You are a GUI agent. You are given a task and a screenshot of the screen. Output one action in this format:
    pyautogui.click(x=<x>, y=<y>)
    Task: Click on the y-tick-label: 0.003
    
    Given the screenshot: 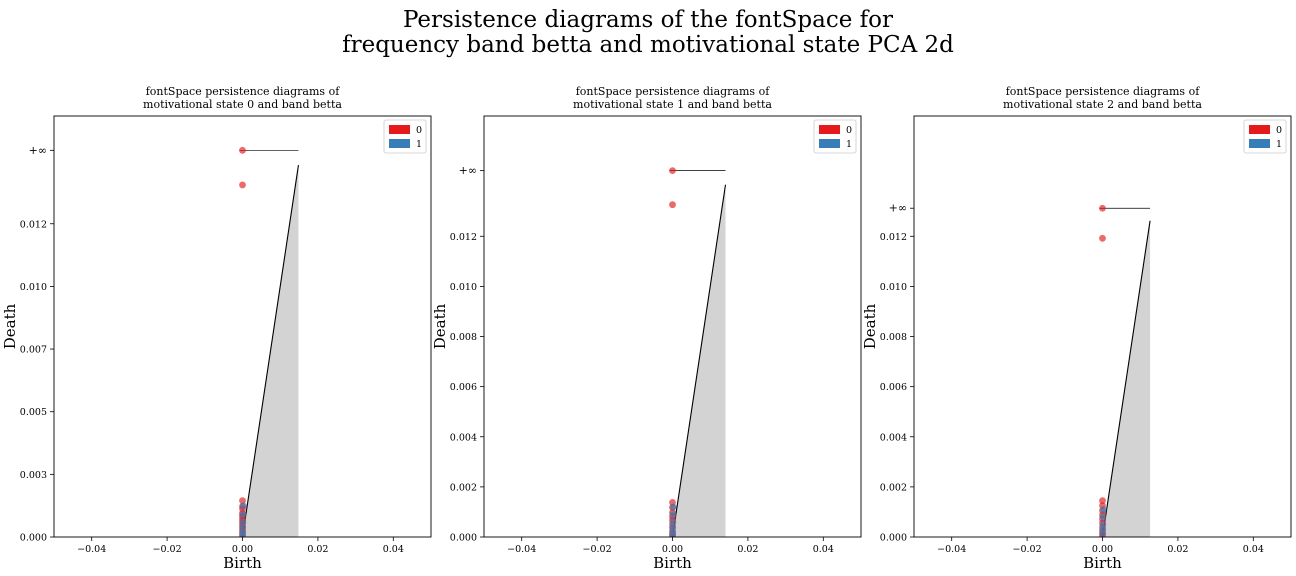 What is the action you would take?
    pyautogui.click(x=33, y=475)
    